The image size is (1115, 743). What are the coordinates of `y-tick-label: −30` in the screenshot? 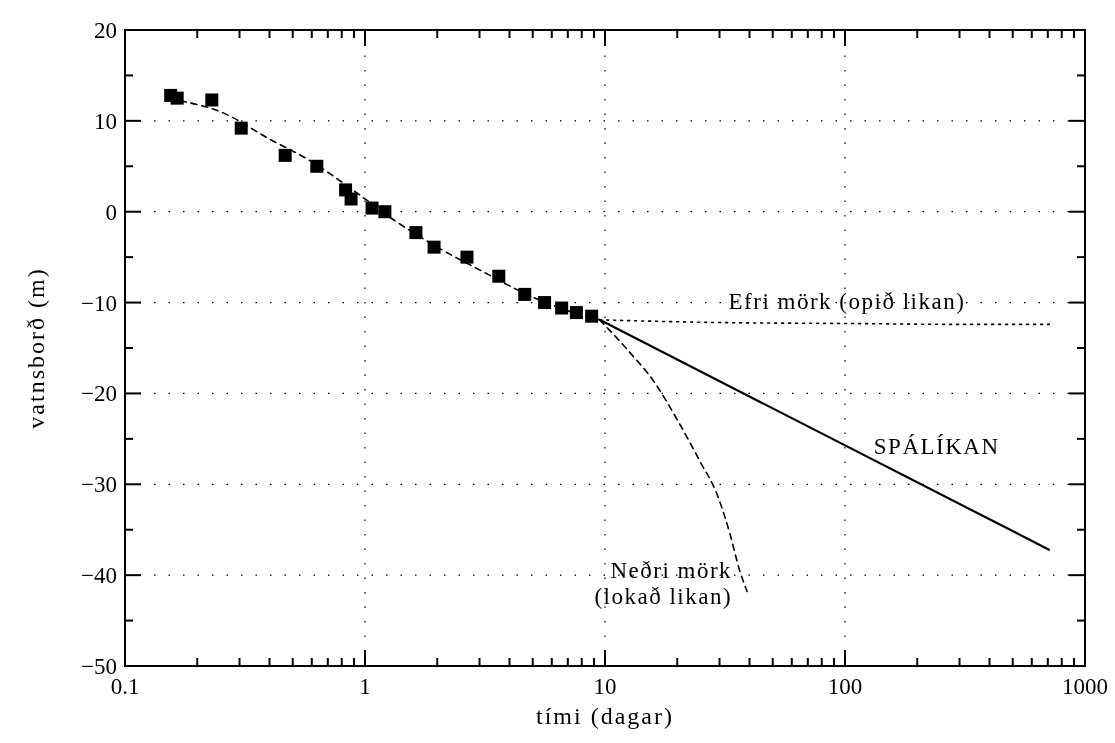 It's located at (99, 485).